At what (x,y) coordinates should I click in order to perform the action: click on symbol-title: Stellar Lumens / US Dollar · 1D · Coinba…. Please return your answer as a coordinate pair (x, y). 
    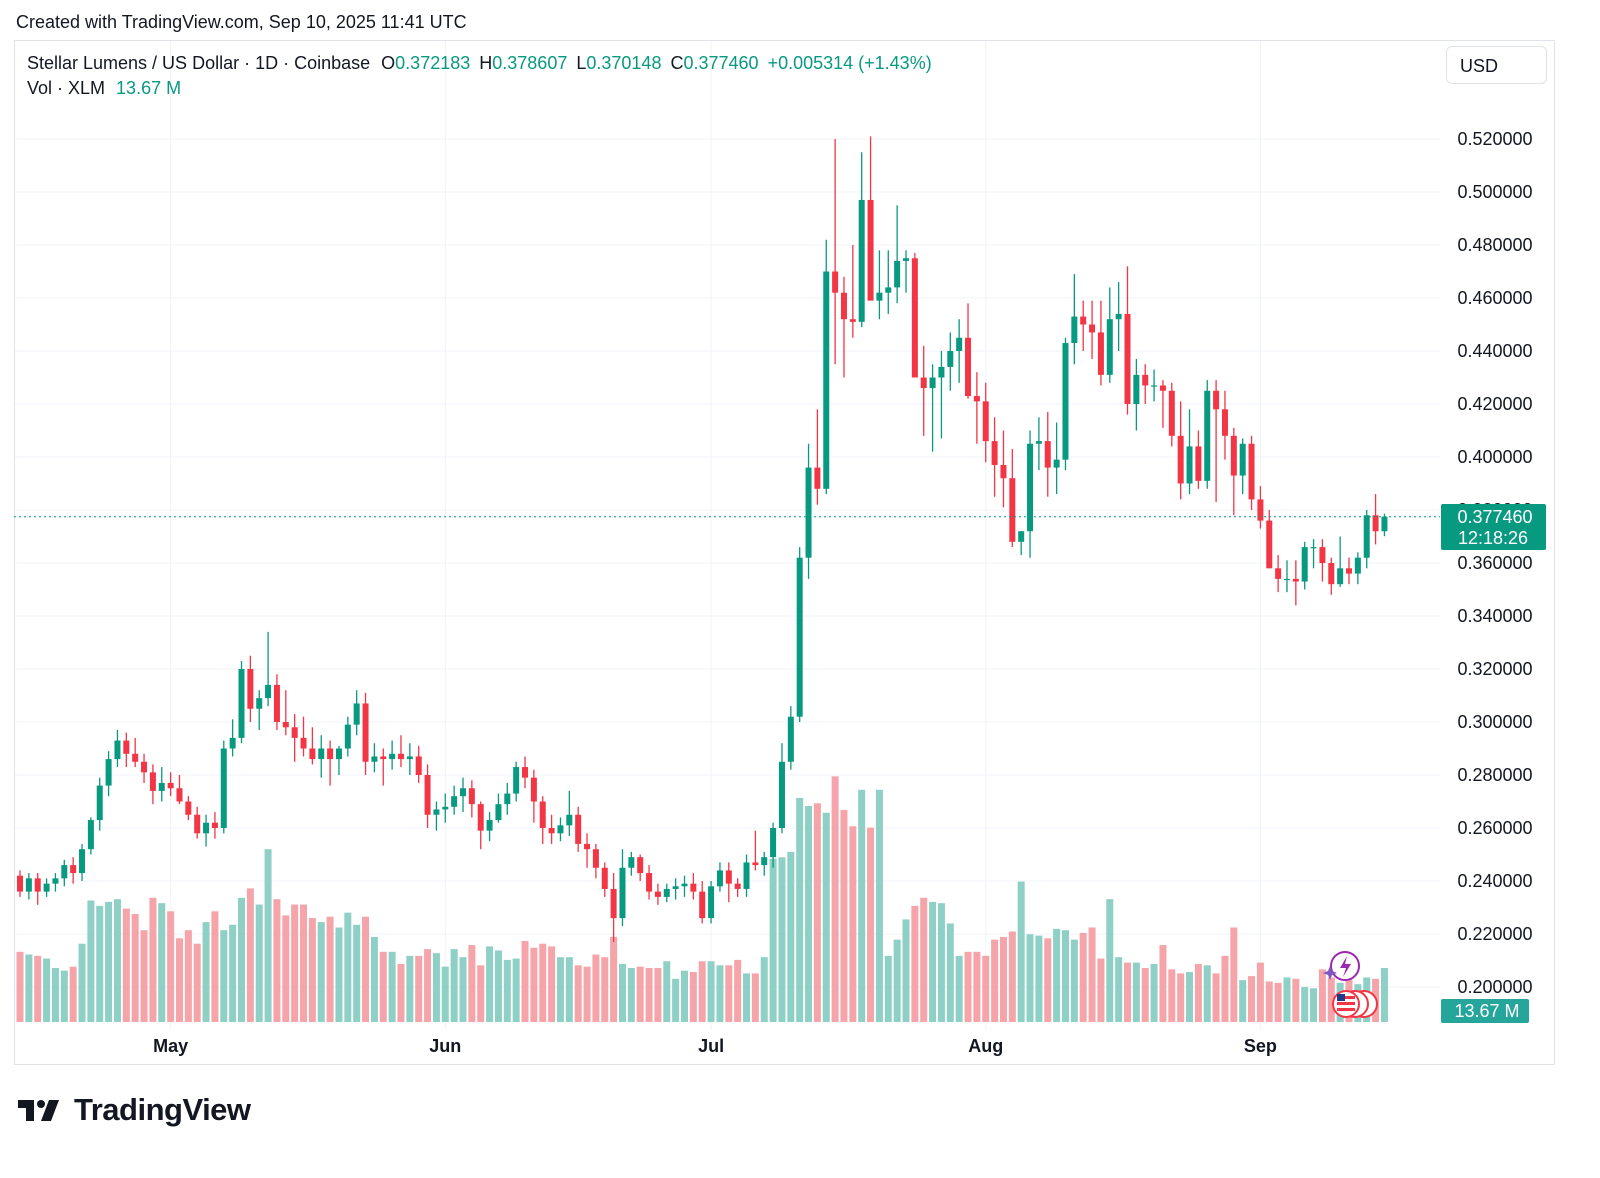
    Looking at the image, I should click on (199, 63).